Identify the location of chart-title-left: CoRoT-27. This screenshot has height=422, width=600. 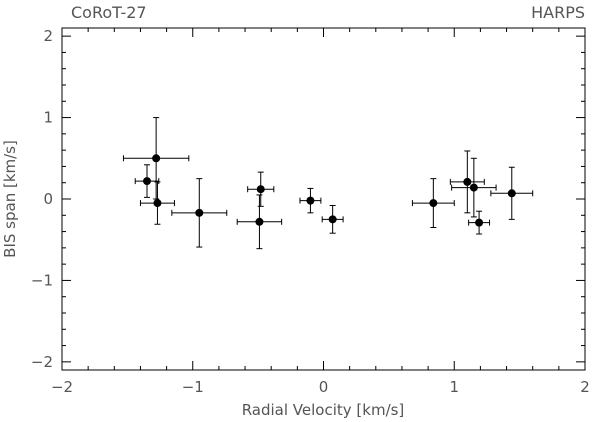
(109, 12).